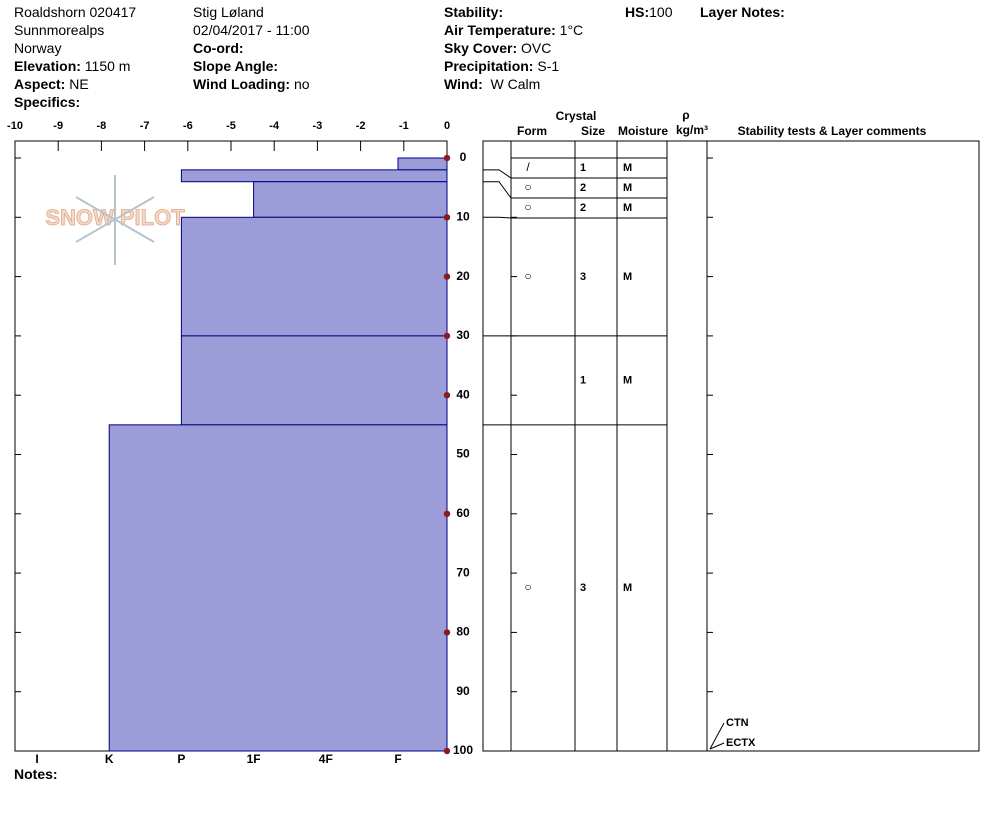 The image size is (994, 840). I want to click on sky-cover: Sky Cover: OVC, so click(497, 48).